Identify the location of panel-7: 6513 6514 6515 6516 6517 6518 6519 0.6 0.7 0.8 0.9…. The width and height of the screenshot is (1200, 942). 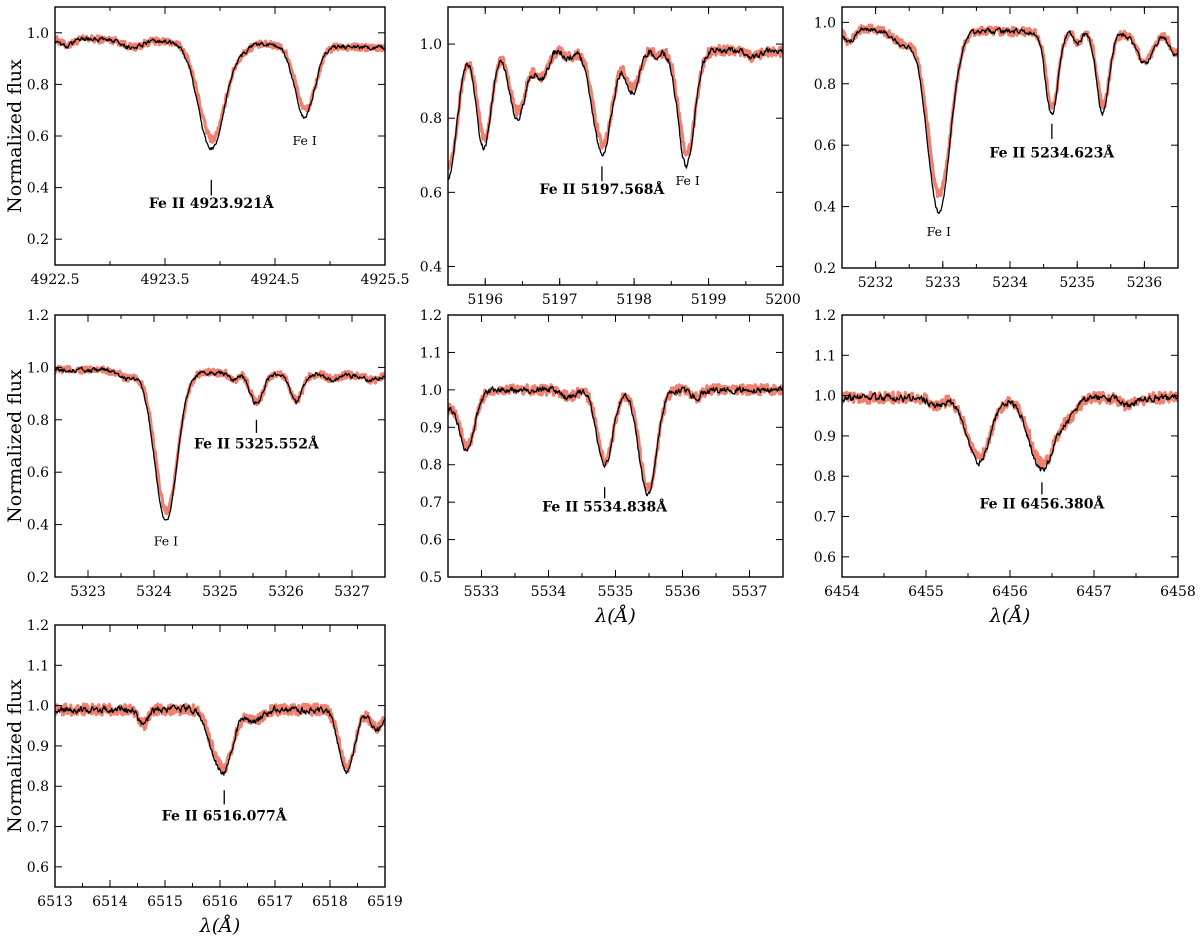
(203, 777).